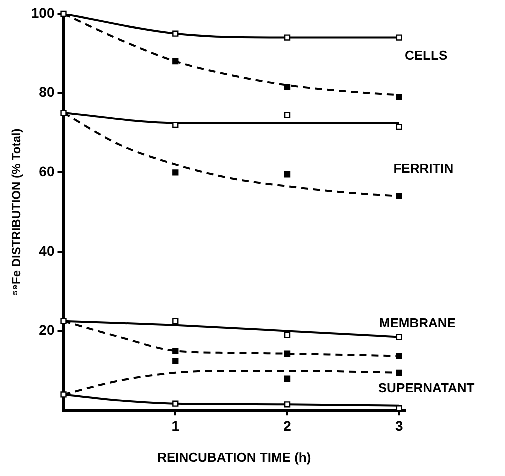 This screenshot has width=505, height=476. Describe the element at coordinates (43, 12) in the screenshot. I see `y-tick-label: 100` at that location.